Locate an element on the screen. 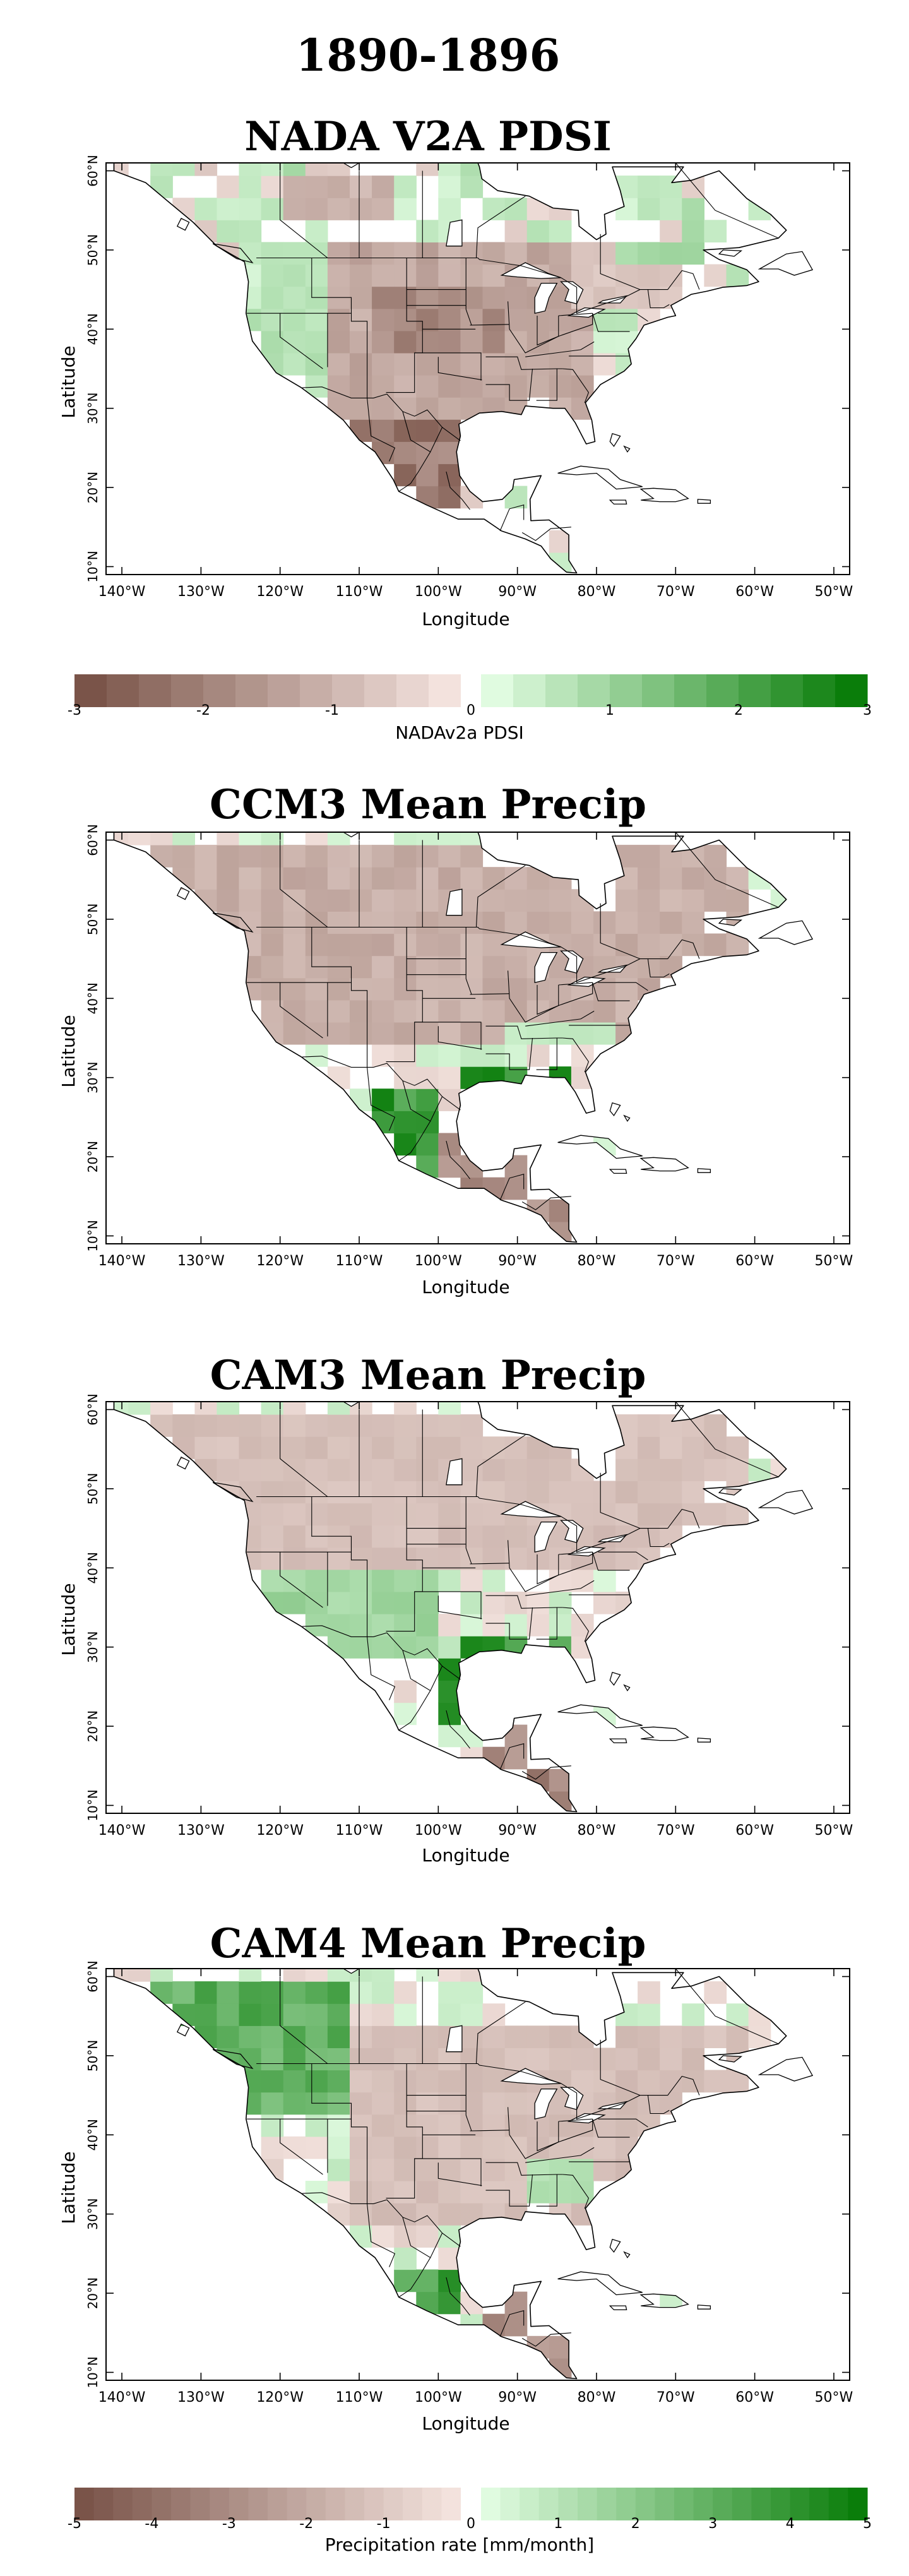 This screenshot has height=2576, width=909. colorbar-tick-label: 5 is located at coordinates (867, 2524).